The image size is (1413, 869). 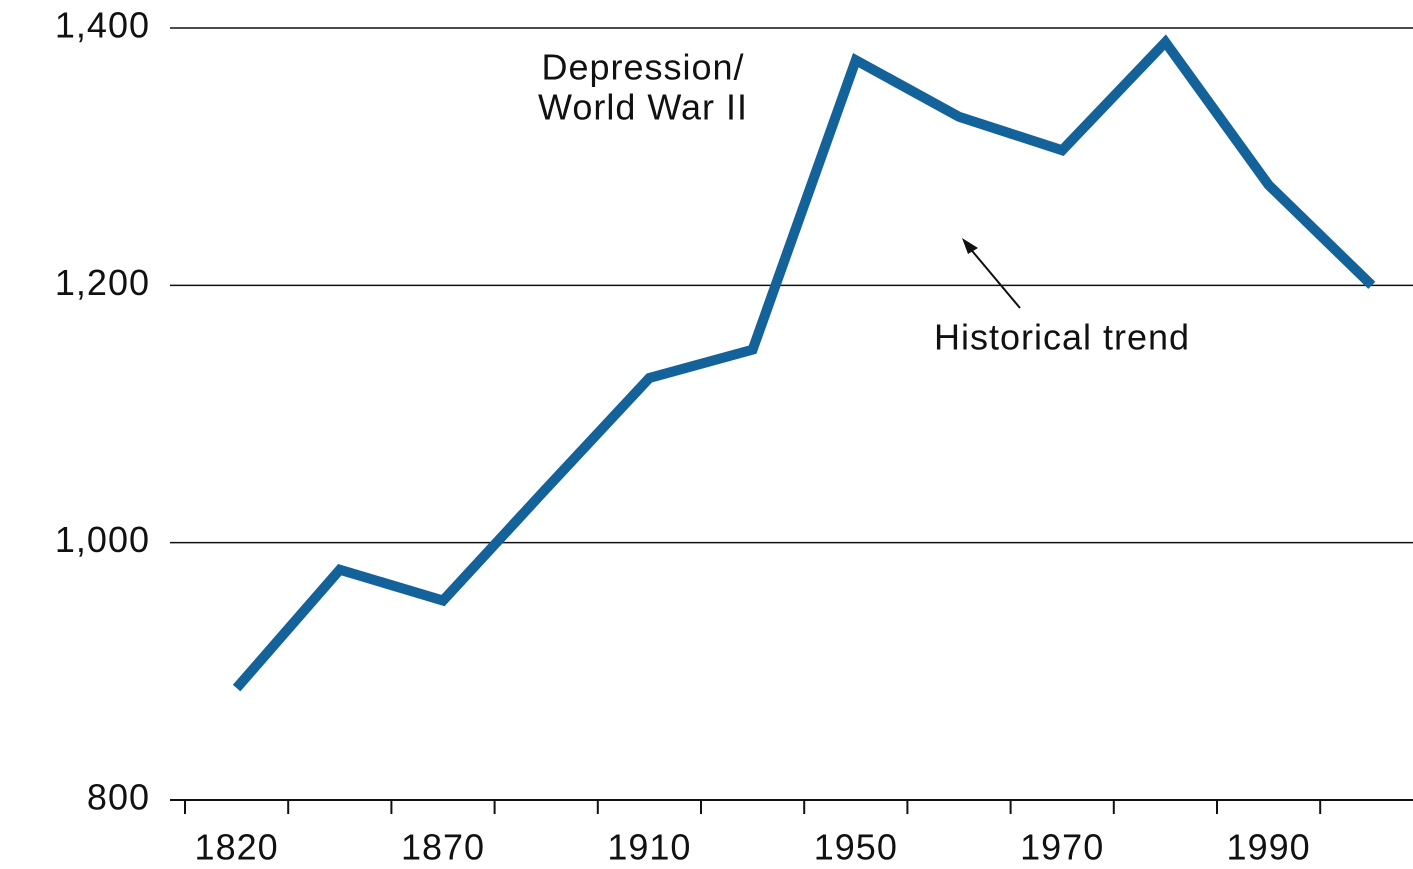 What do you see at coordinates (642, 67) in the screenshot?
I see `annotation: Depression/` at bounding box center [642, 67].